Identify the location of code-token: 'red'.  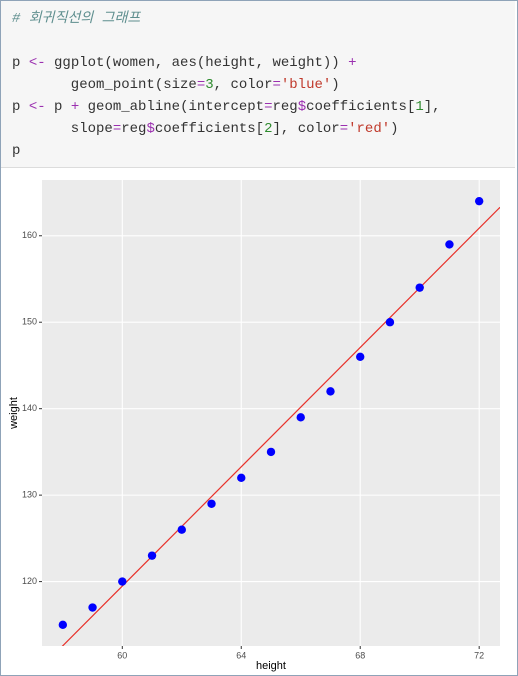
(369, 129).